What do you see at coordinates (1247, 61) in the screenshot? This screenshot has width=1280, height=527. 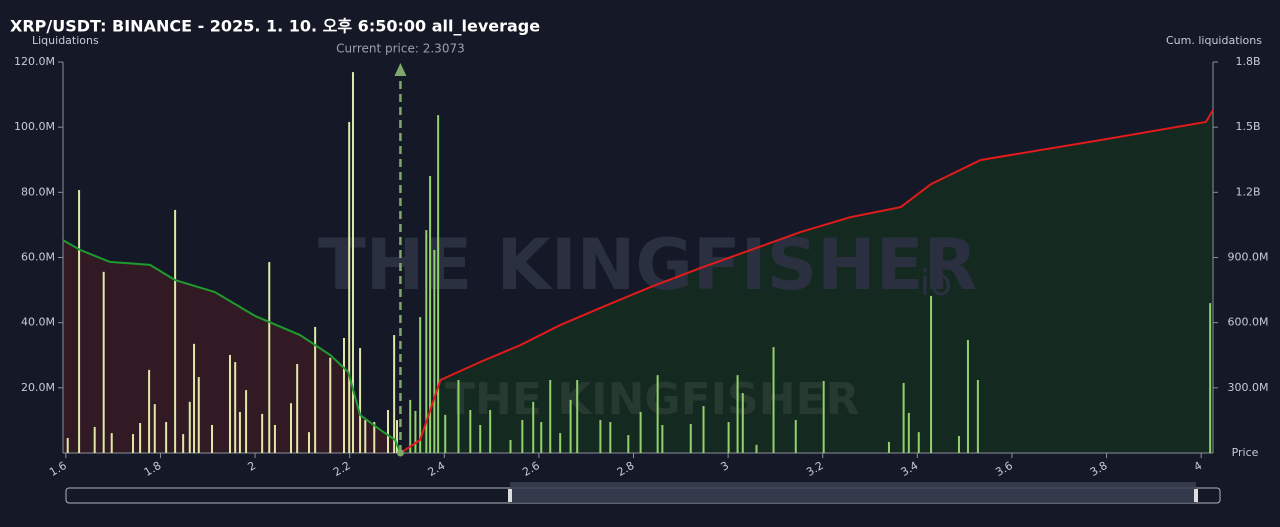 I see `y2-tick-label: 1.8B` at bounding box center [1247, 61].